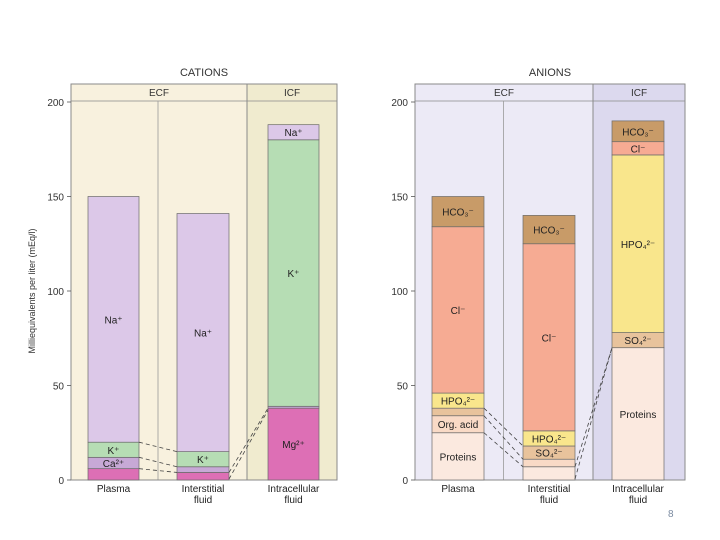 This screenshot has width=720, height=540. I want to click on bar-segment-k, so click(293, 273).